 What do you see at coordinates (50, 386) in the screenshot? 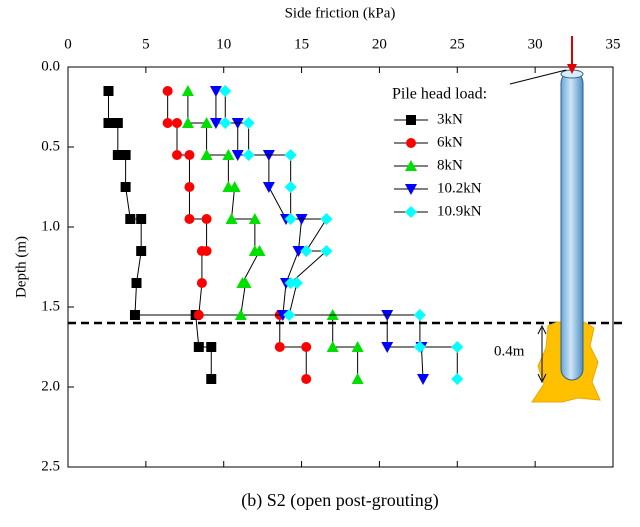
I see `y-tick-label: 2.0` at bounding box center [50, 386].